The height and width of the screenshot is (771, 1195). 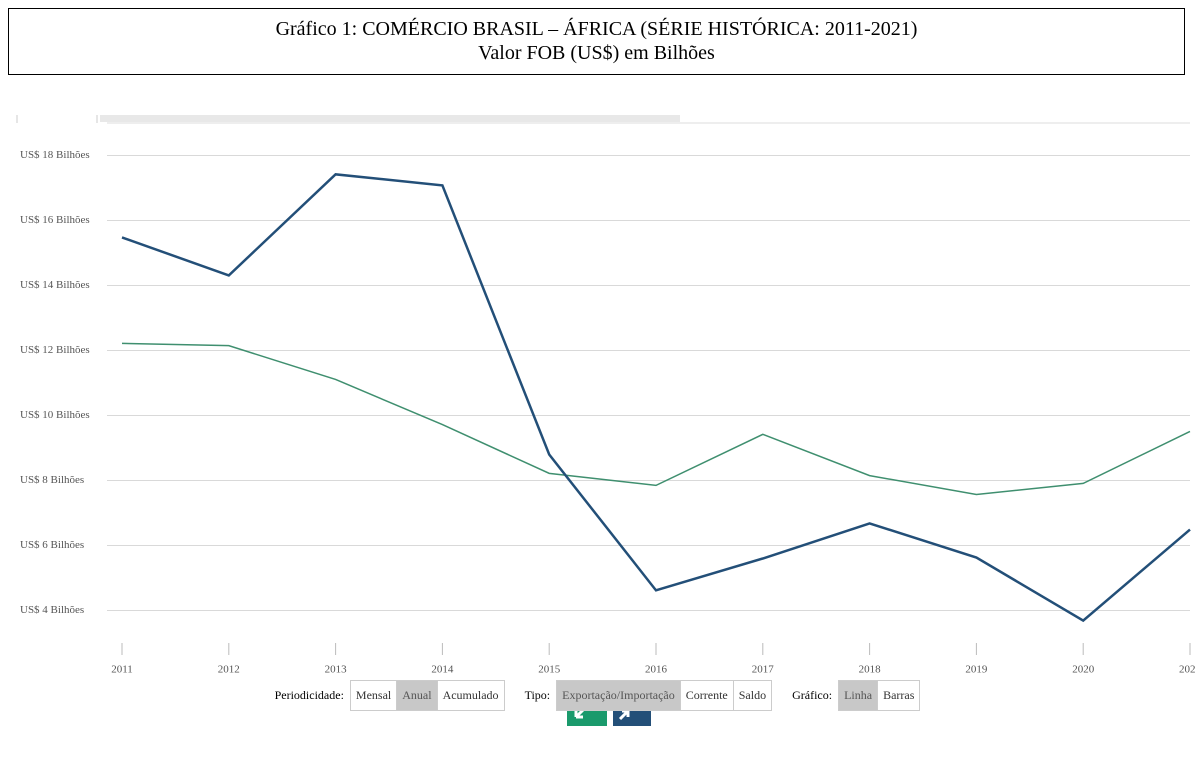 What do you see at coordinates (870, 670) in the screenshot?
I see `x-tick-label: 2018` at bounding box center [870, 670].